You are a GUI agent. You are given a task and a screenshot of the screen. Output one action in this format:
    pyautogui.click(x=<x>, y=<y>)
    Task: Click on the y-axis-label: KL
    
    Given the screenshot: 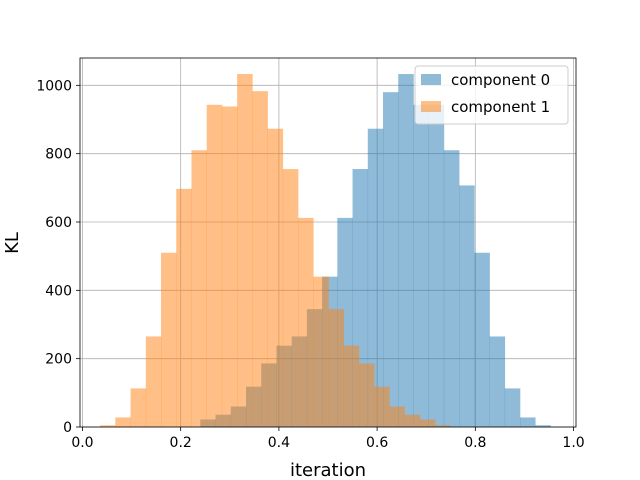 What is the action you would take?
    pyautogui.click(x=12, y=243)
    